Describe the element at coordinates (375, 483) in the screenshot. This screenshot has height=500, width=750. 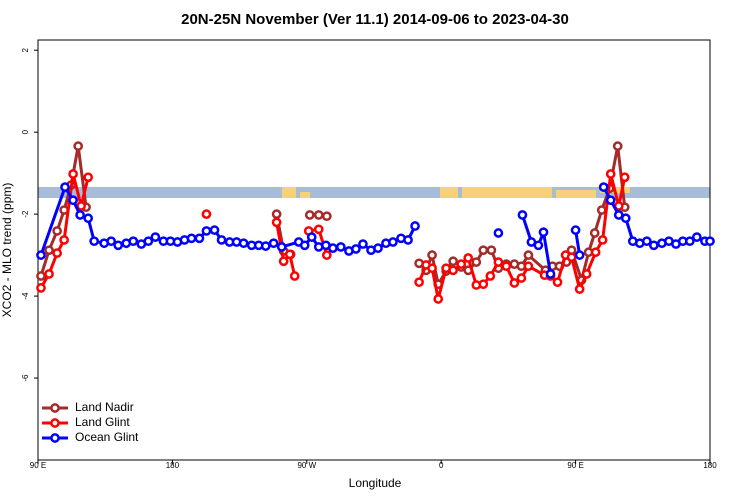
I see `x-axis-label: Longitude` at that location.